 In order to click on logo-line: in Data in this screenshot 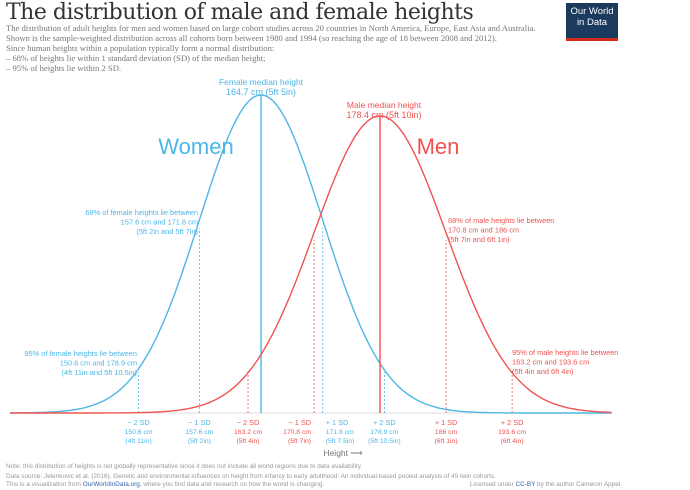, I will do `click(592, 22)`.